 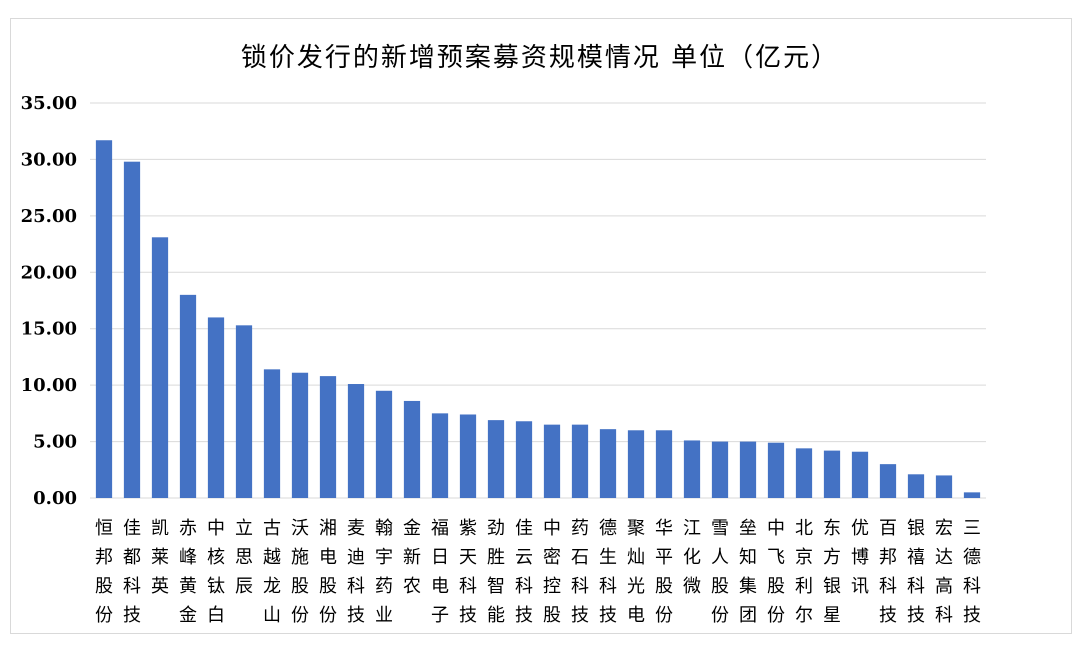 I want to click on x-tick-char: 紫, so click(x=468, y=528).